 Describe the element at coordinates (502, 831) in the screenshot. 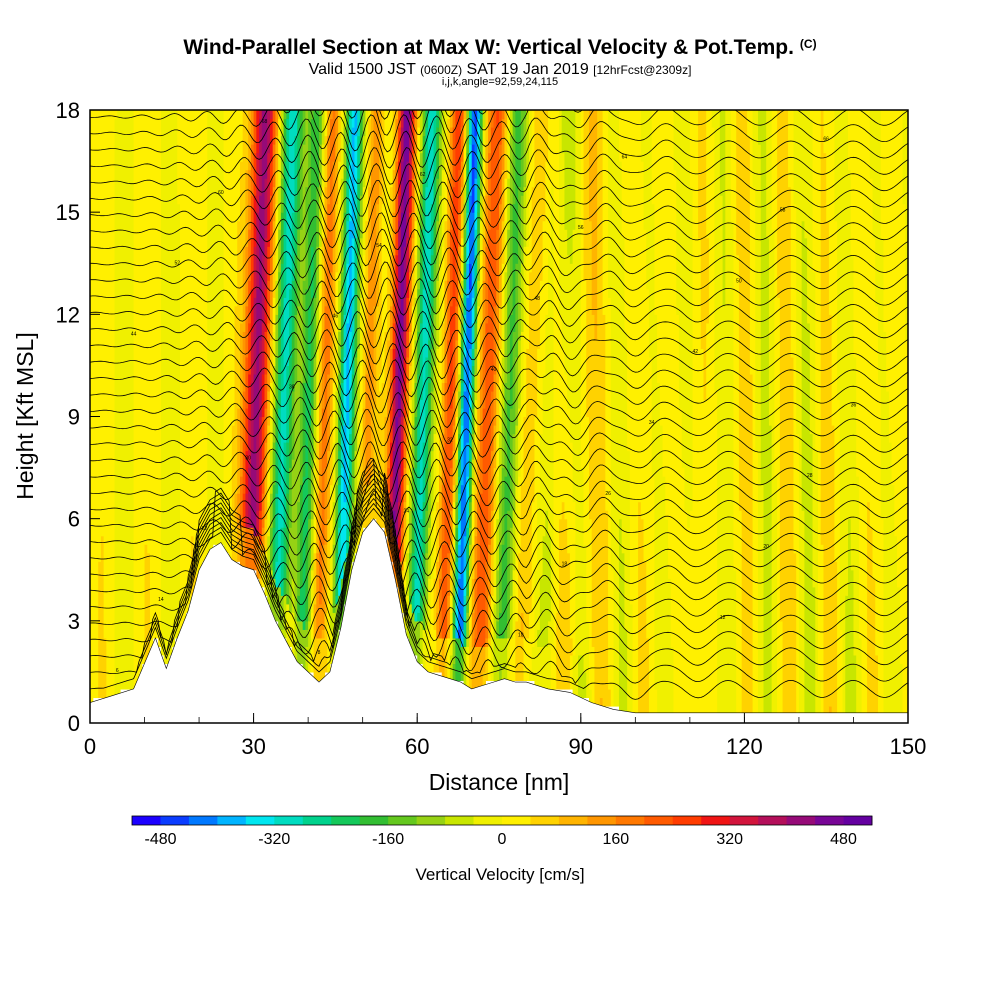

I see `colorbar: -480 -320 -160 0 160 320 480` at that location.